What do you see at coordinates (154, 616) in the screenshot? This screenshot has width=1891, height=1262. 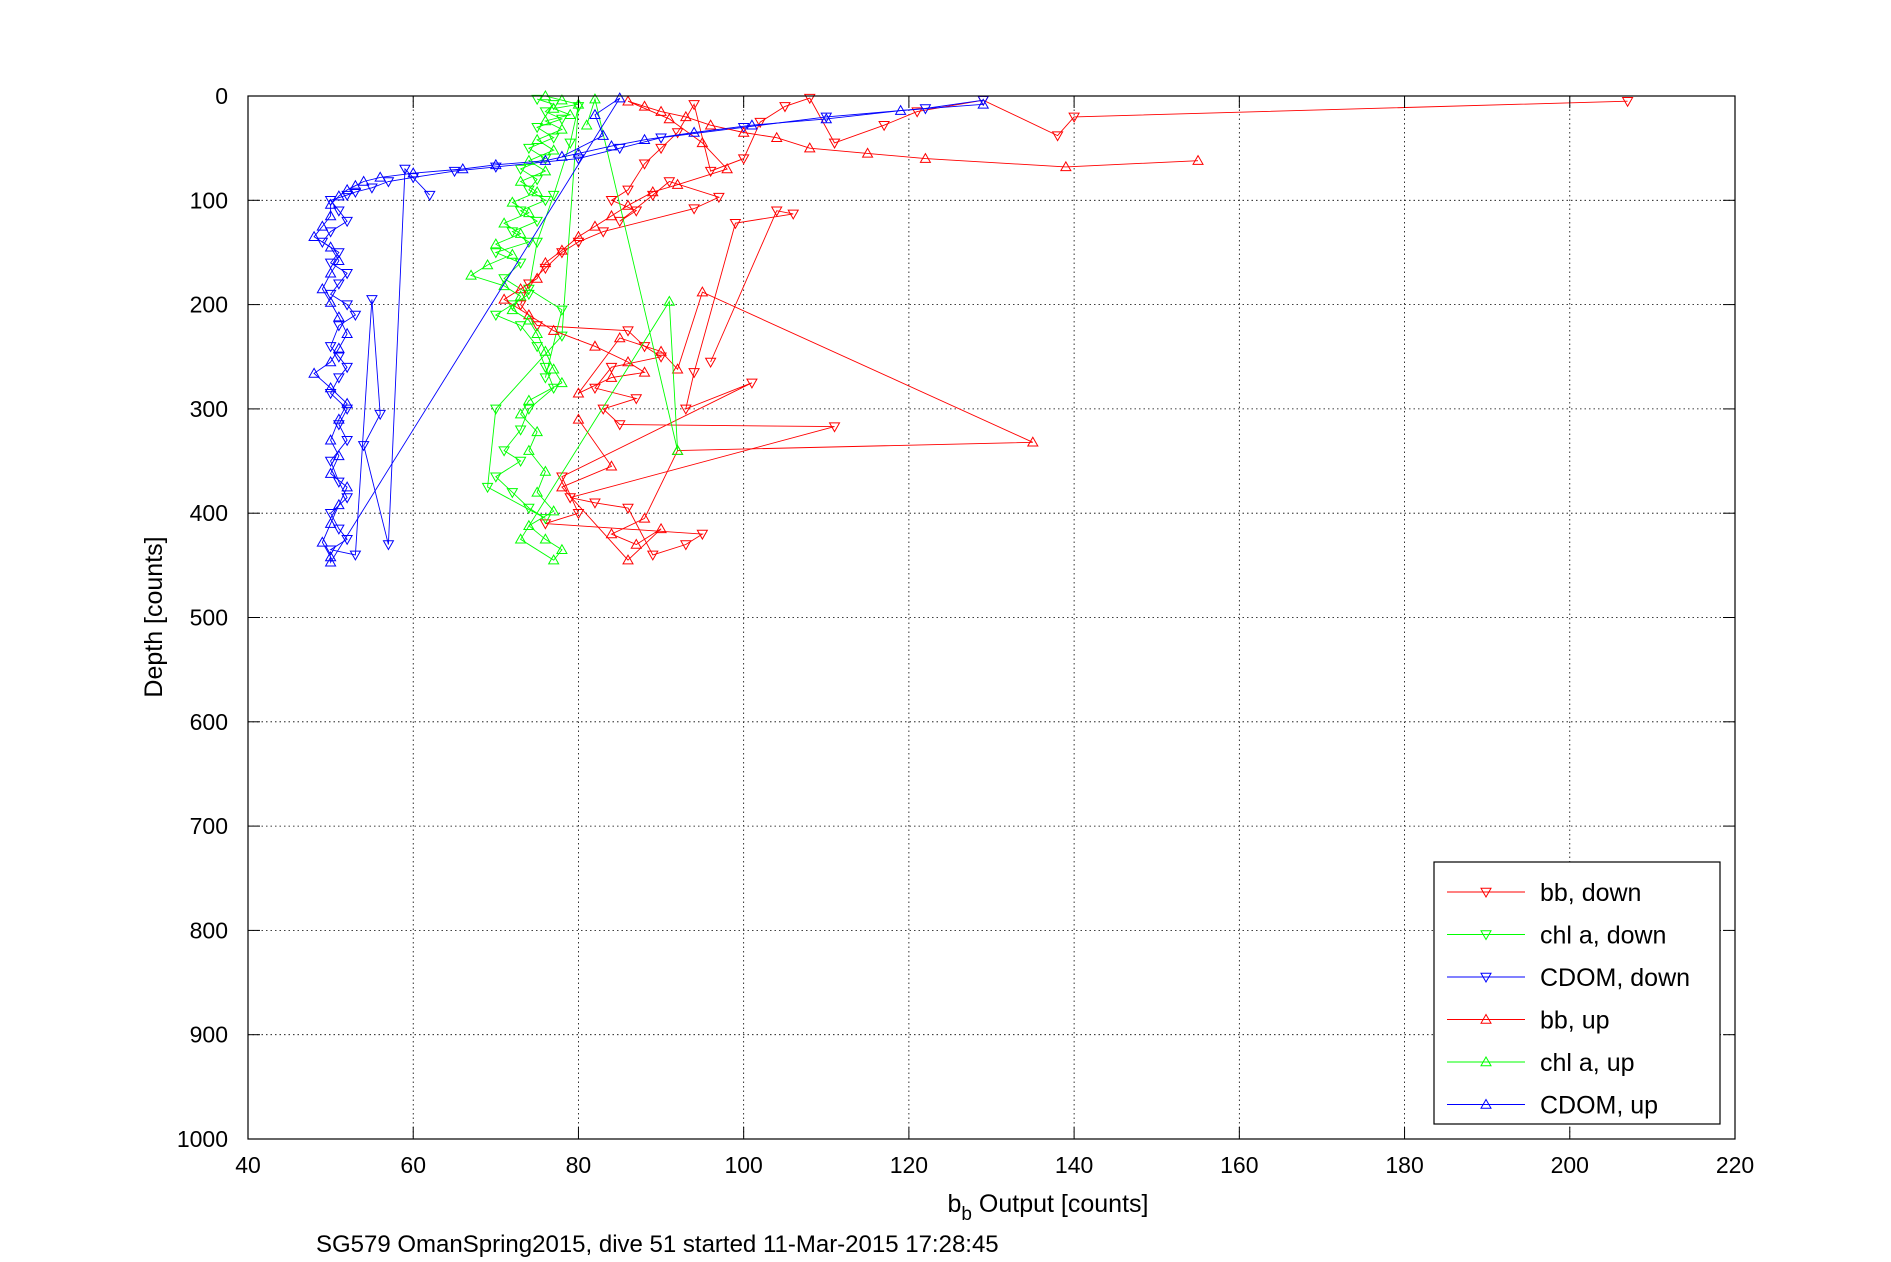 I see `y-axis-label: Depth [counts]` at bounding box center [154, 616].